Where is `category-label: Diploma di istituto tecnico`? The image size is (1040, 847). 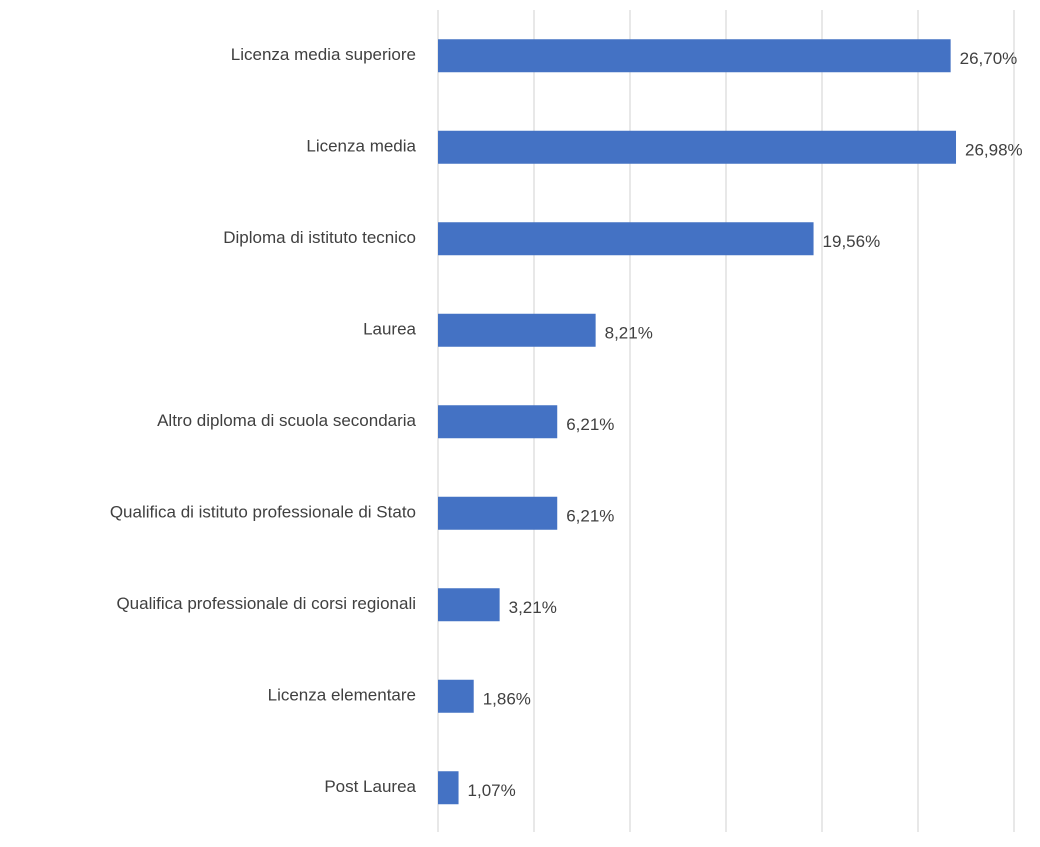
category-label: Diploma di istituto tecnico is located at coordinates (319, 237).